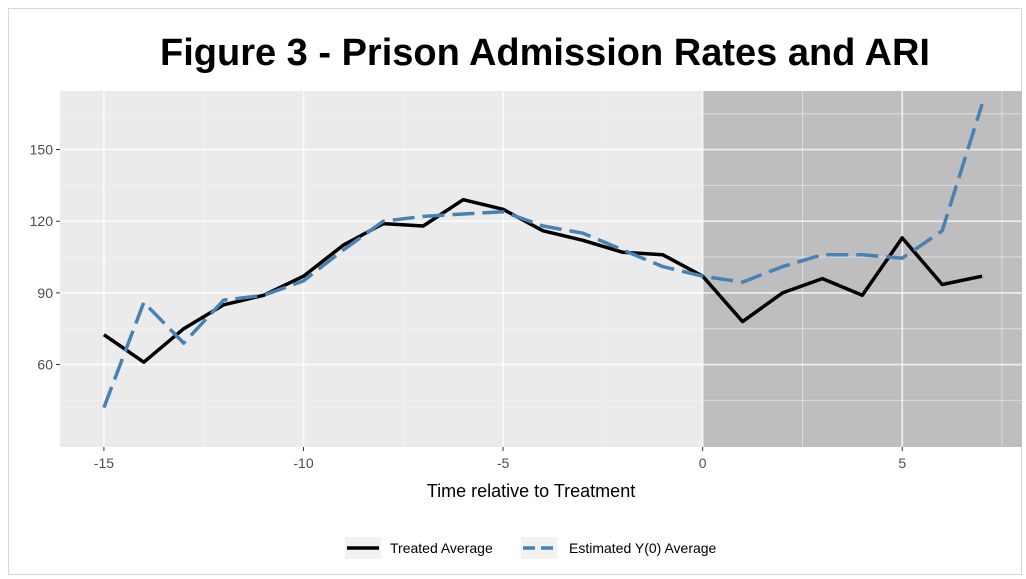  What do you see at coordinates (441, 548) in the screenshot?
I see `legend-label: Treated Average` at bounding box center [441, 548].